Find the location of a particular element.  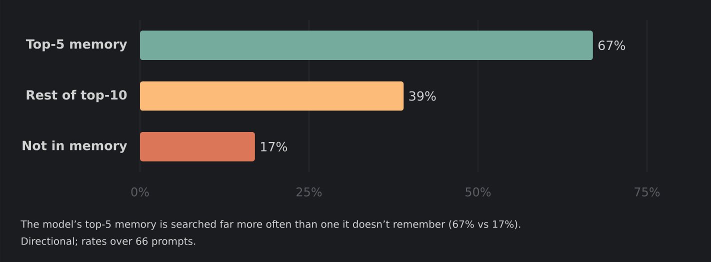

x-tick-label: 50% is located at coordinates (478, 191).